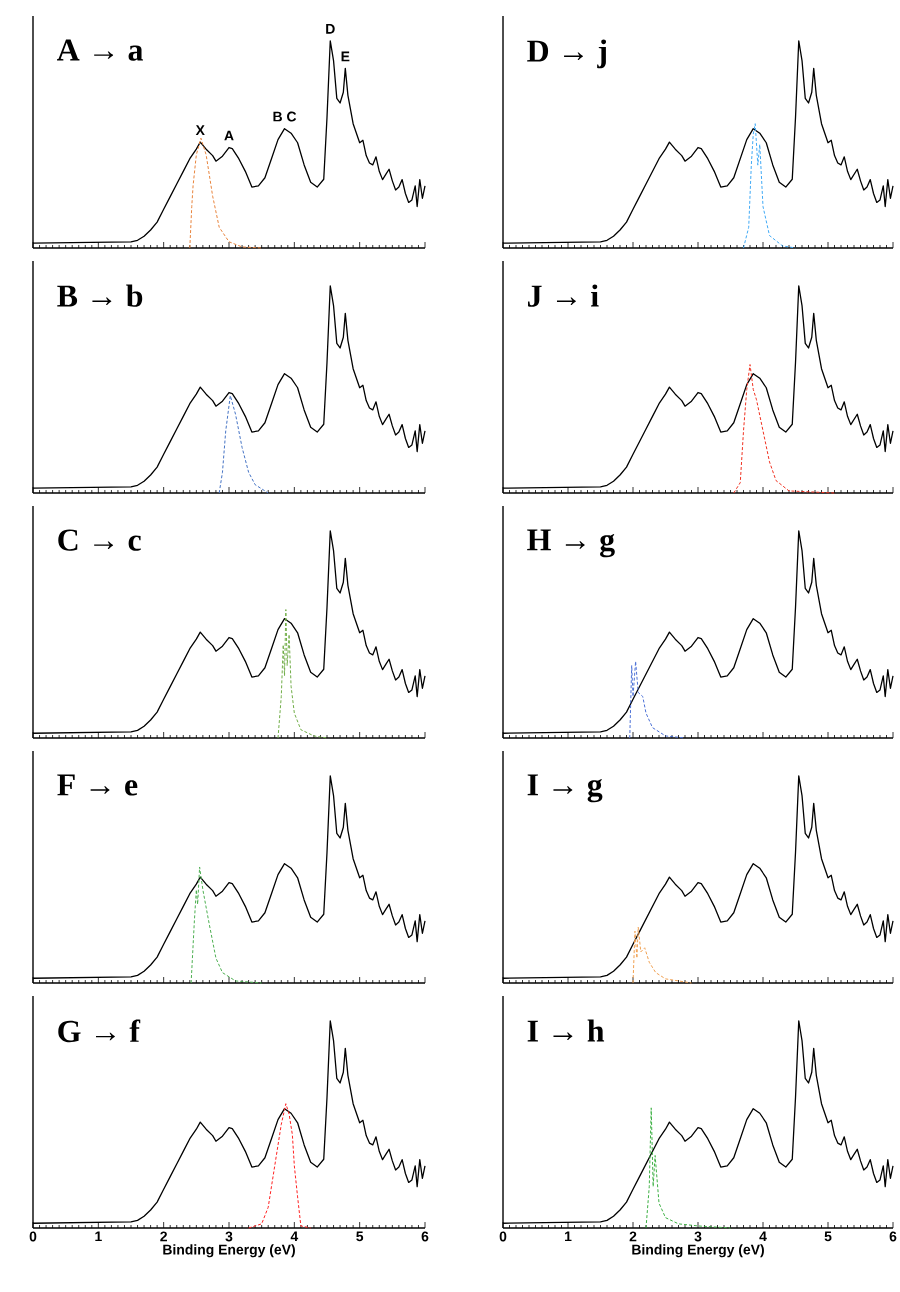  What do you see at coordinates (99, 540) in the screenshot?
I see `chart-title: C → c` at bounding box center [99, 540].